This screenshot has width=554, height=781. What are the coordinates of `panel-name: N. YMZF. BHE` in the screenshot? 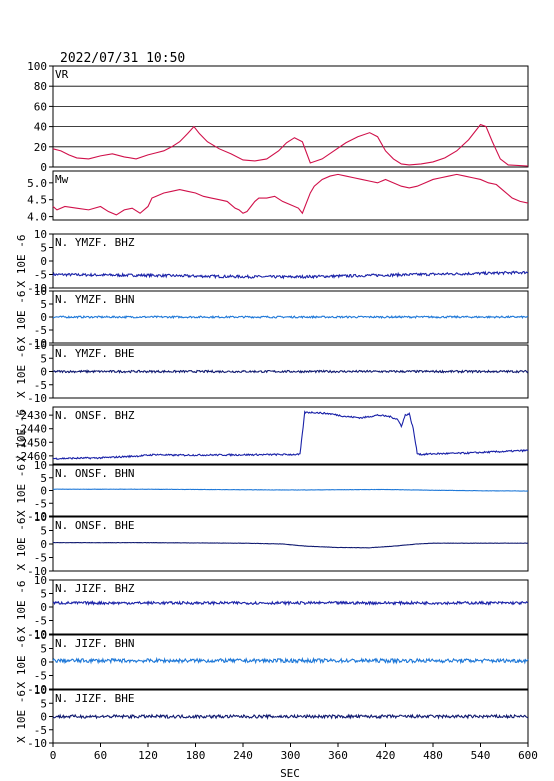 It's located at (94, 353).